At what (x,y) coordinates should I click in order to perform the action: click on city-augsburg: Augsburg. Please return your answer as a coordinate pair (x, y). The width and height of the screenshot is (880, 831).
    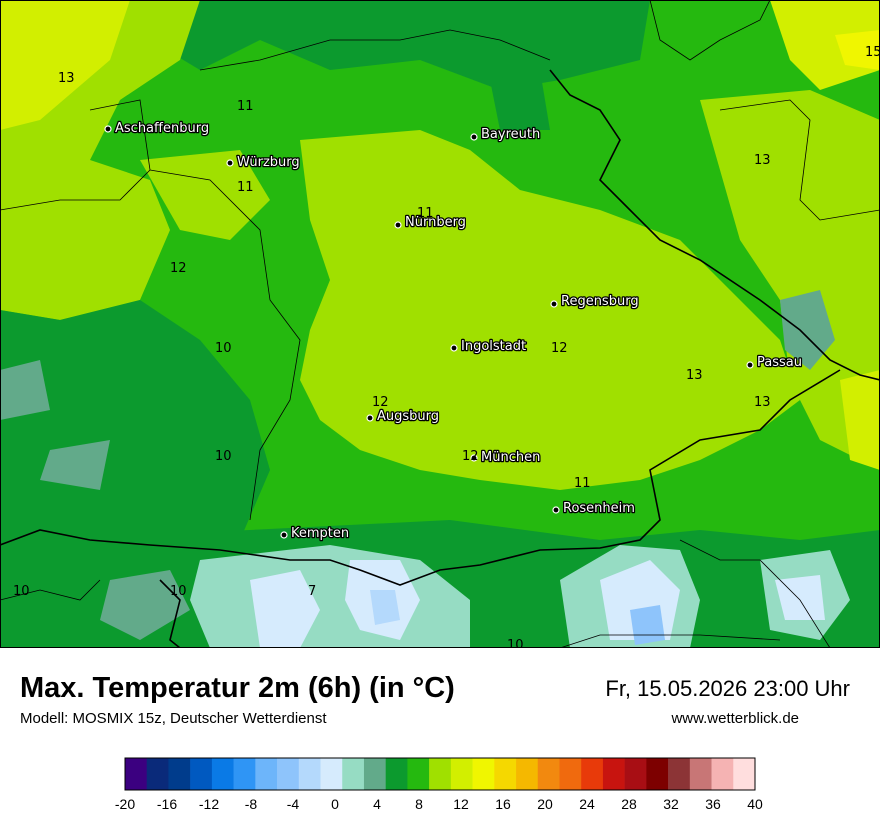
    Looking at the image, I should click on (403, 416).